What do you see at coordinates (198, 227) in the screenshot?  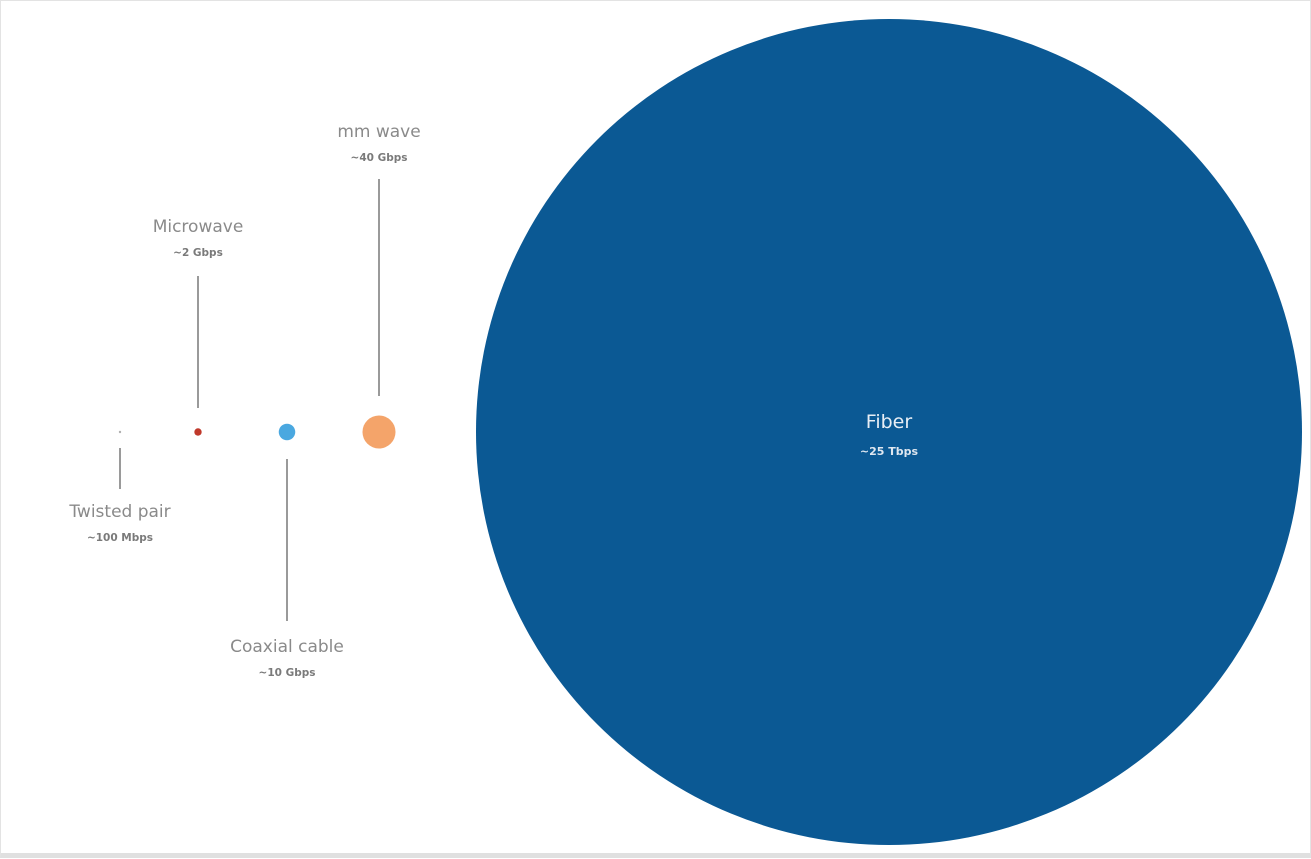 I see `label-microwave: Microwave` at bounding box center [198, 227].